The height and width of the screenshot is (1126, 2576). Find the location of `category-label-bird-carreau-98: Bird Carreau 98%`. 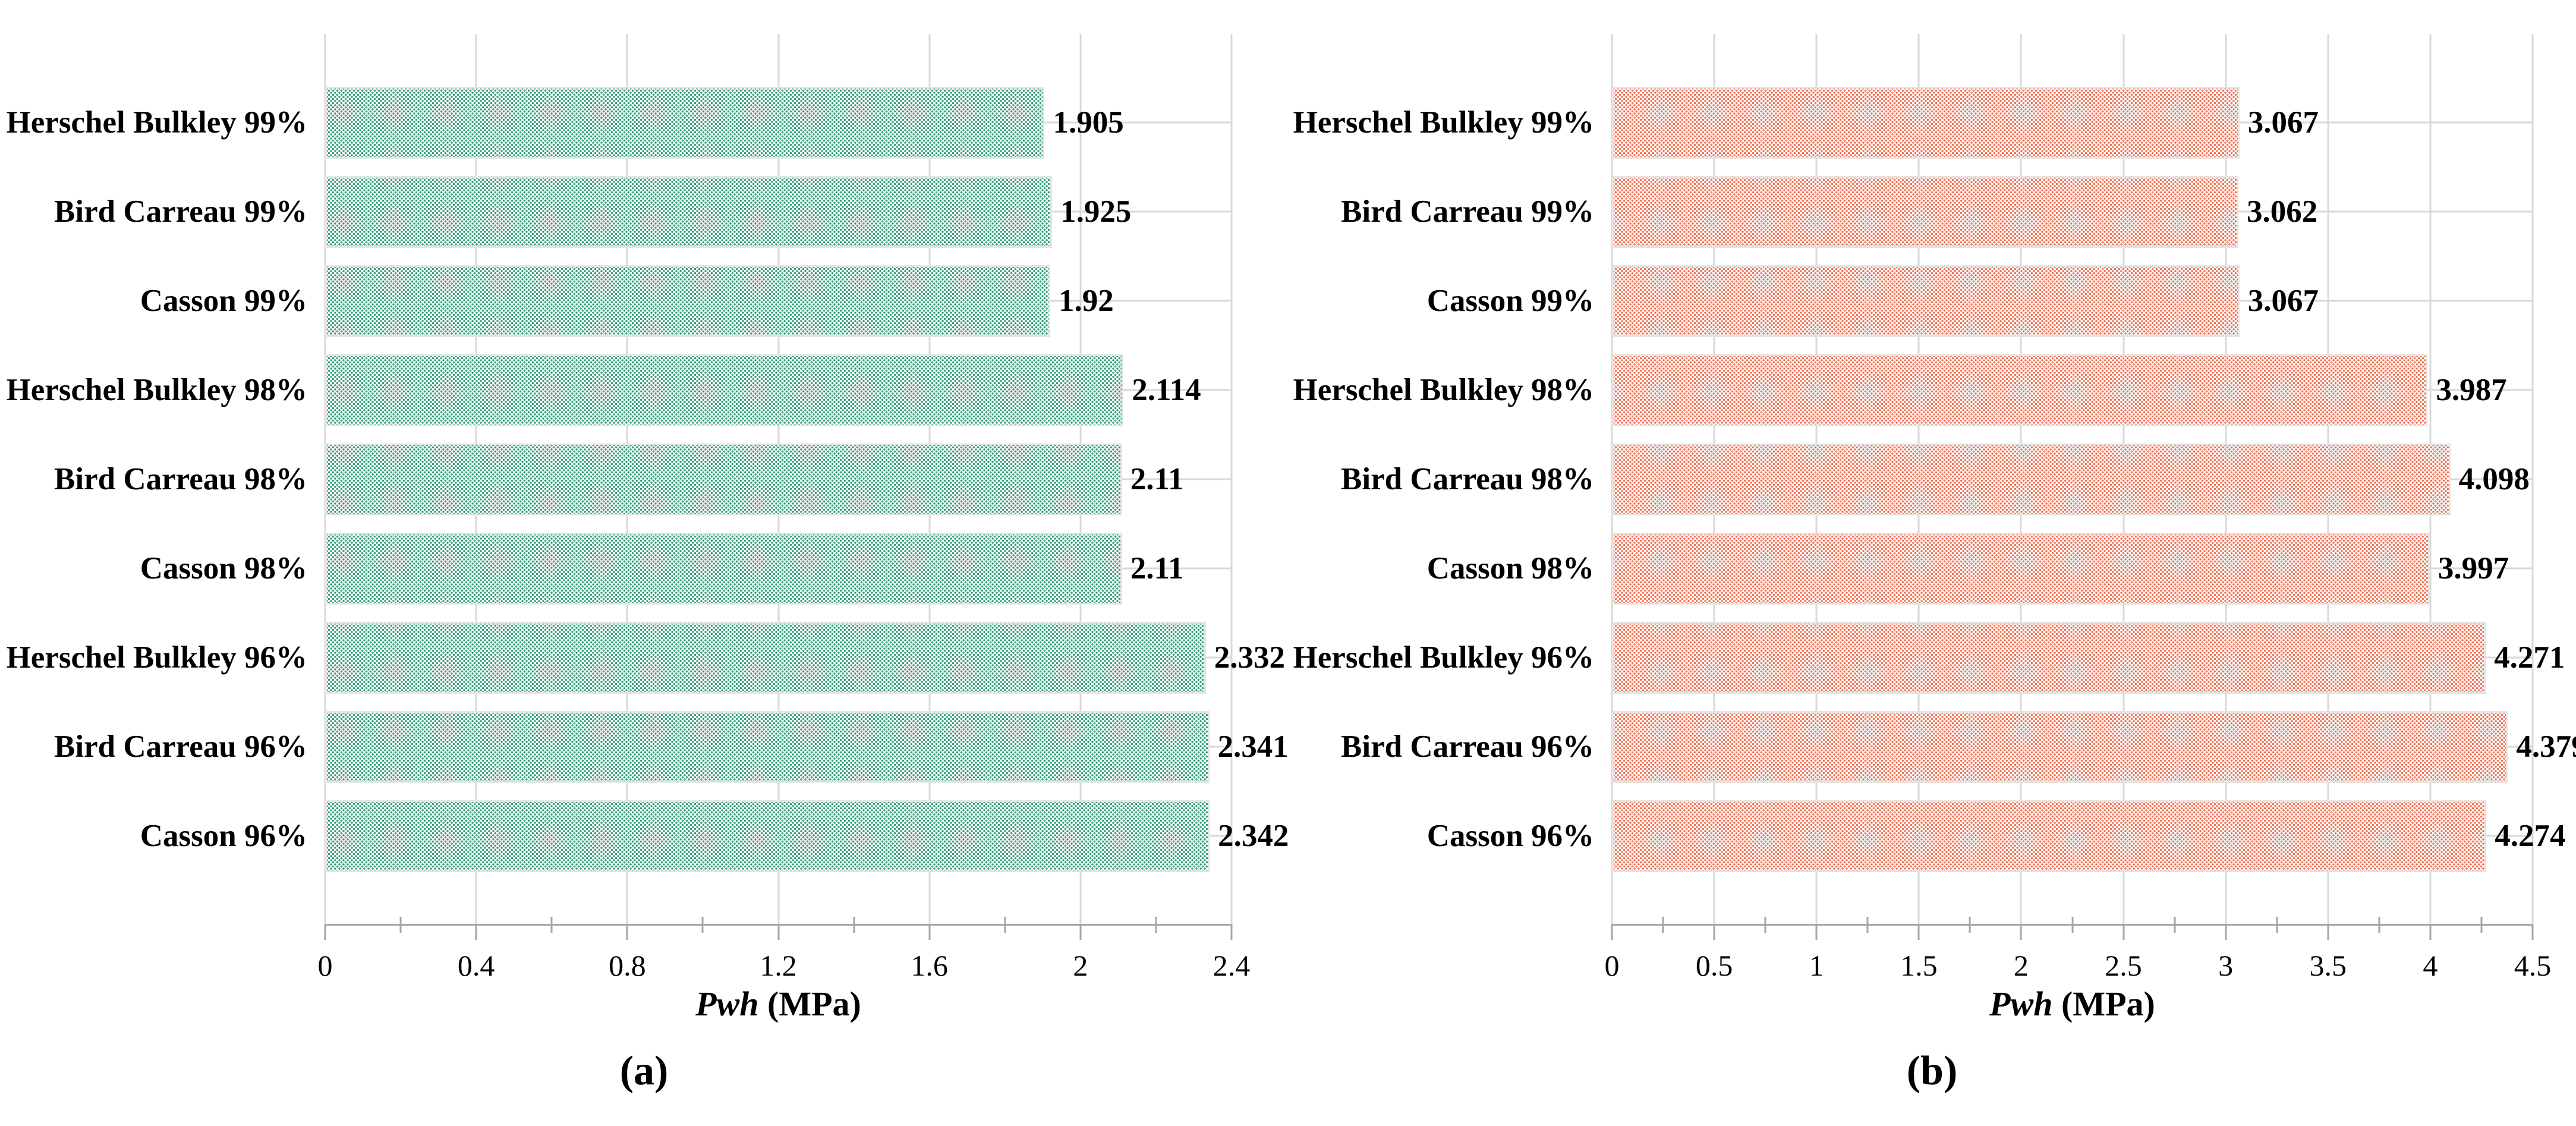

category-label-bird-carreau-98: Bird Carreau 98% is located at coordinates (1467, 479).